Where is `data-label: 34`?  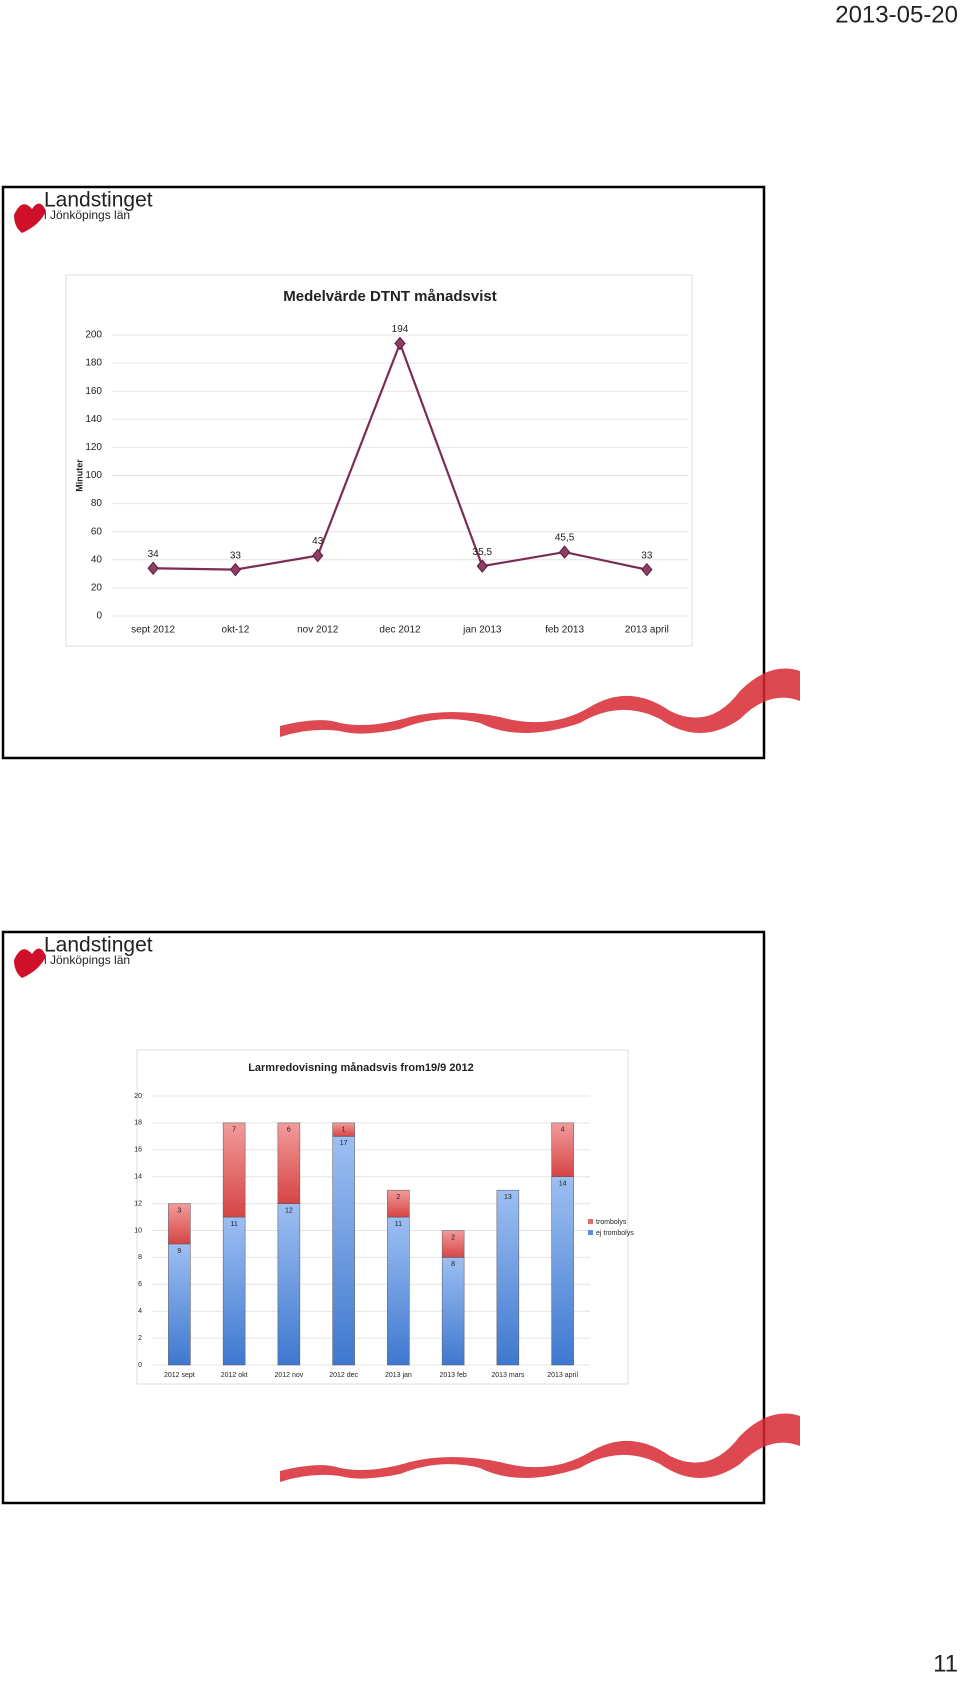
data-label: 34 is located at coordinates (154, 554).